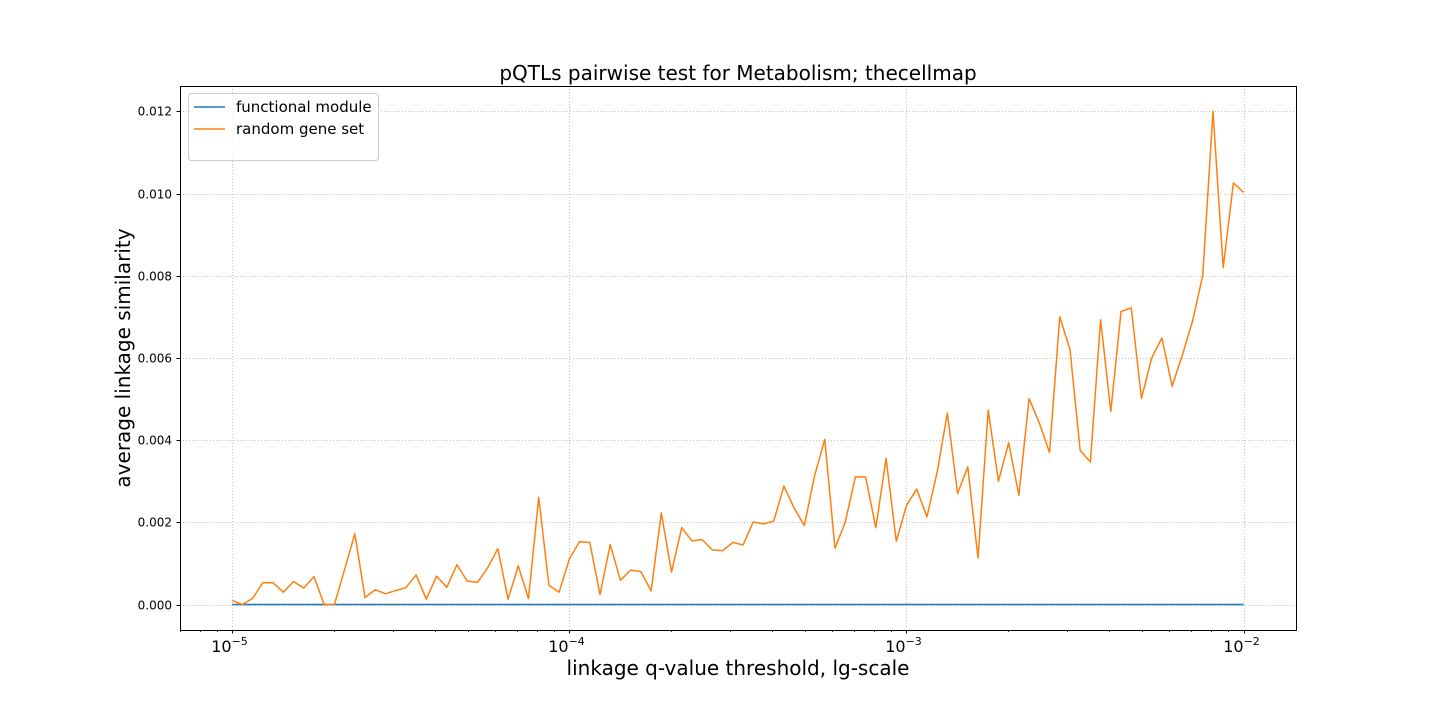 The height and width of the screenshot is (720, 1440). I want to click on y-tick-label: 0.010, so click(155, 195).